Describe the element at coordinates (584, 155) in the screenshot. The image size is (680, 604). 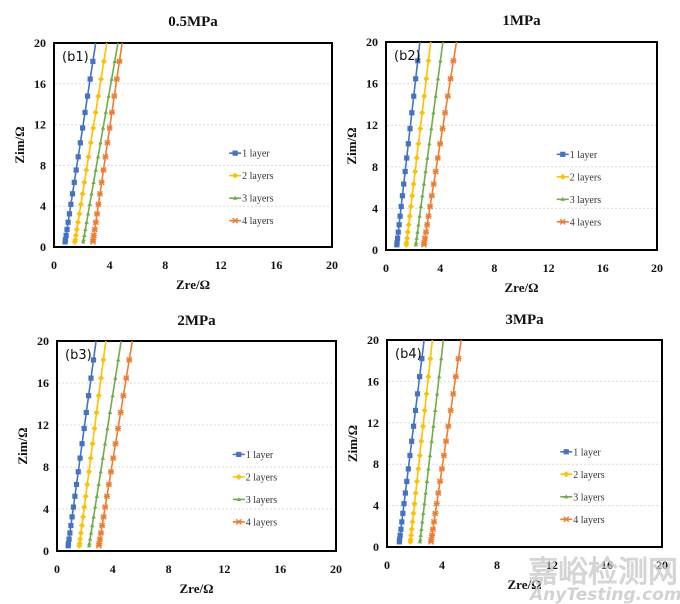
I see `legend-label: 1 layer` at that location.